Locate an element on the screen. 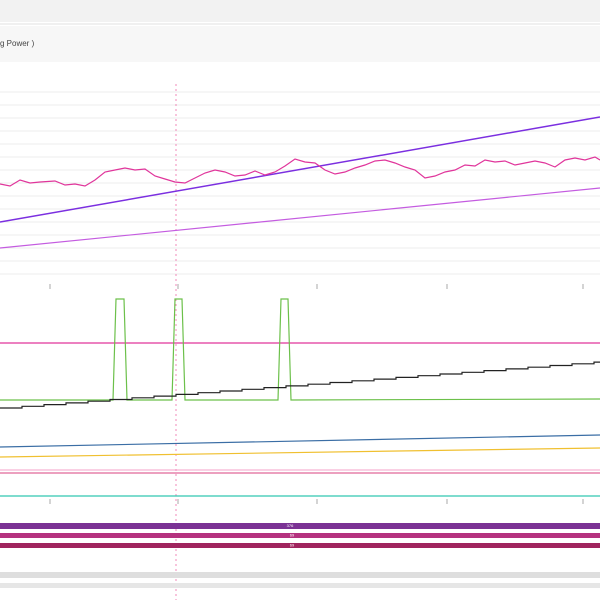 Image resolution: width=600 pixels, height=600 pixels. bar-label: 376 is located at coordinates (290, 525).